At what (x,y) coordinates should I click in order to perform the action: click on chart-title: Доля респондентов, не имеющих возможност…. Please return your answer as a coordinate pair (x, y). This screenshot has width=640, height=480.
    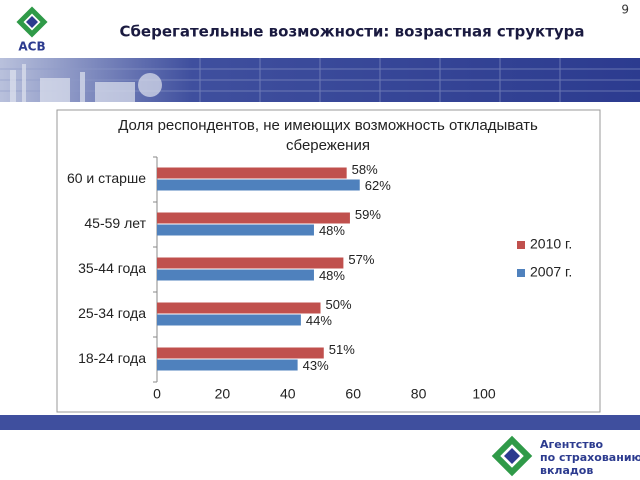
    Looking at the image, I should click on (328, 125).